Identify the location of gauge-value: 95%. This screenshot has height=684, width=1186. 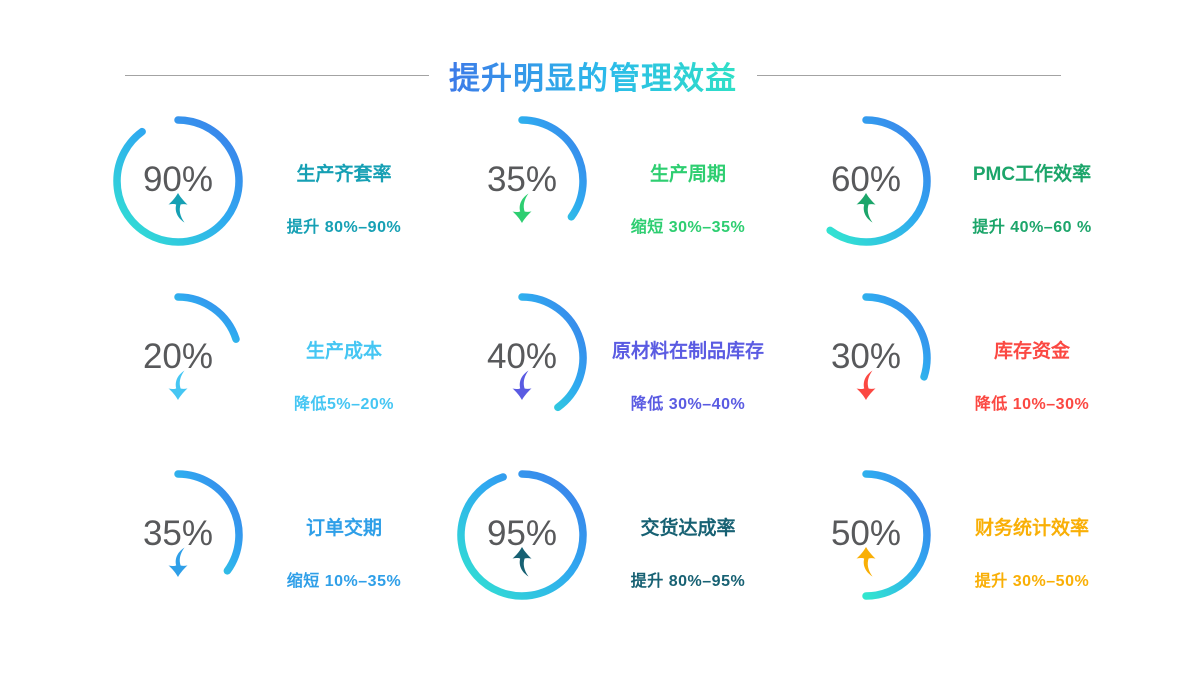
(522, 533).